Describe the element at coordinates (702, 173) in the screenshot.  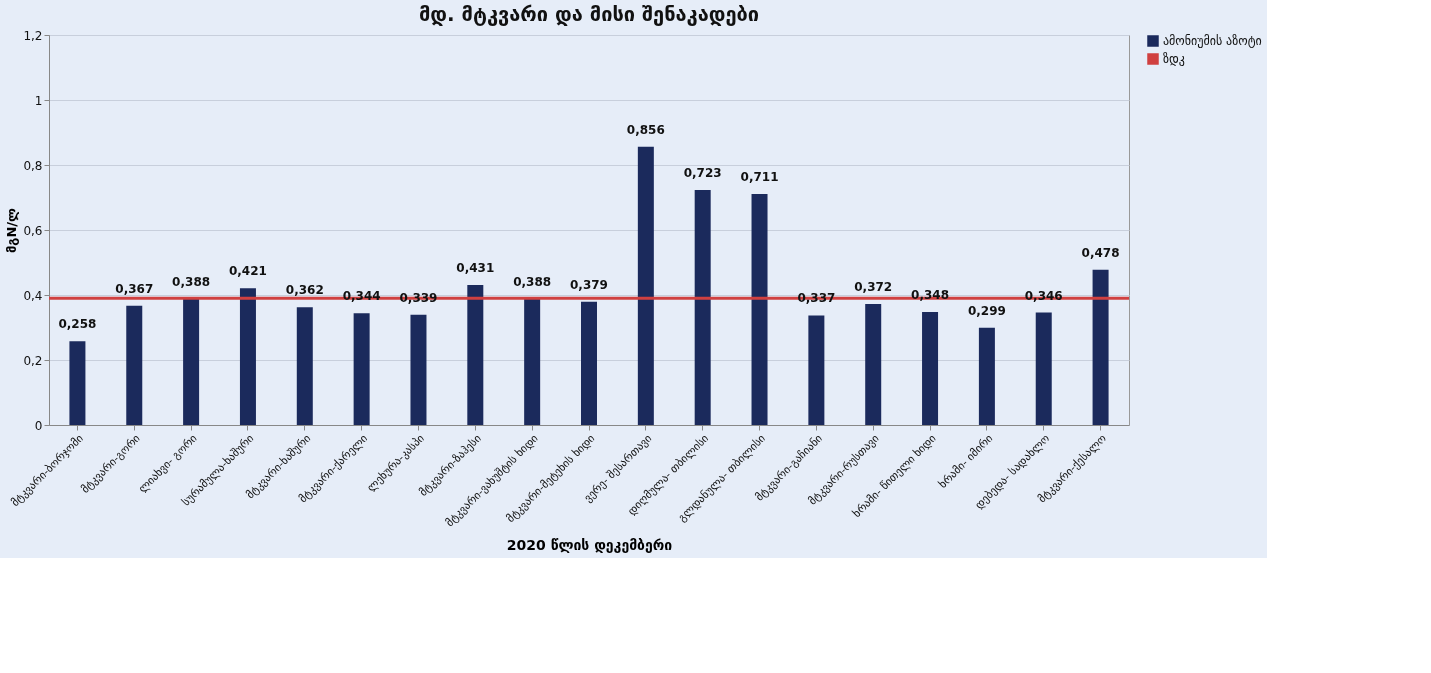
I see `data-label: 0,723` at that location.